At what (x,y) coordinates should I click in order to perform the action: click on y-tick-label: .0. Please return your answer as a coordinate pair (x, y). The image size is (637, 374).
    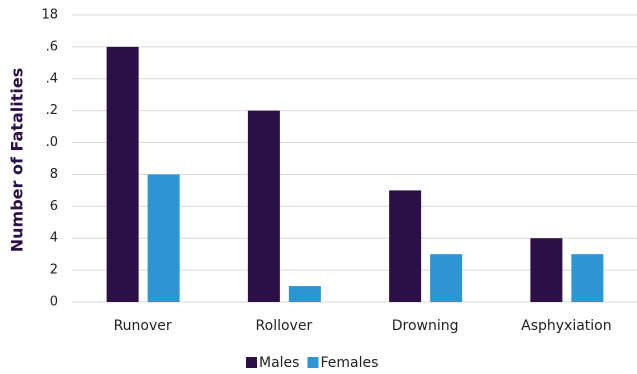
    Looking at the image, I should click on (52, 142).